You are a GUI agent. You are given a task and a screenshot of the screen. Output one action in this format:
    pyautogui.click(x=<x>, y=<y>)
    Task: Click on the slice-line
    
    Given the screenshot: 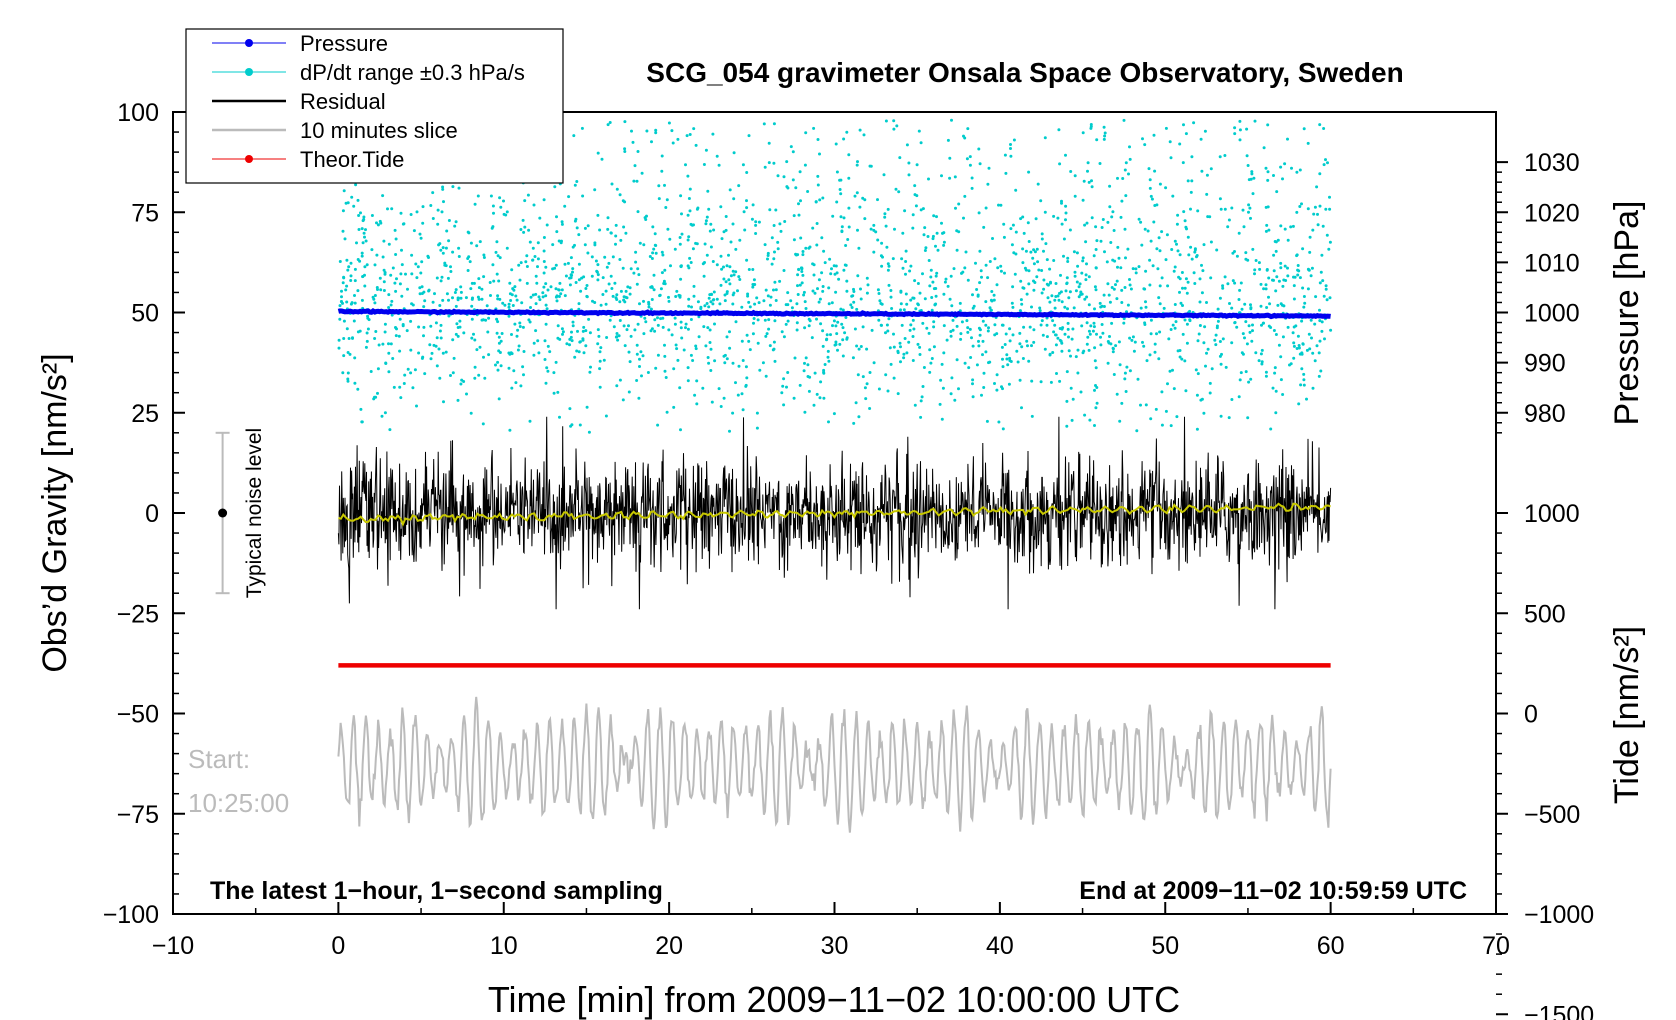 What is the action you would take?
    pyautogui.click(x=834, y=764)
    